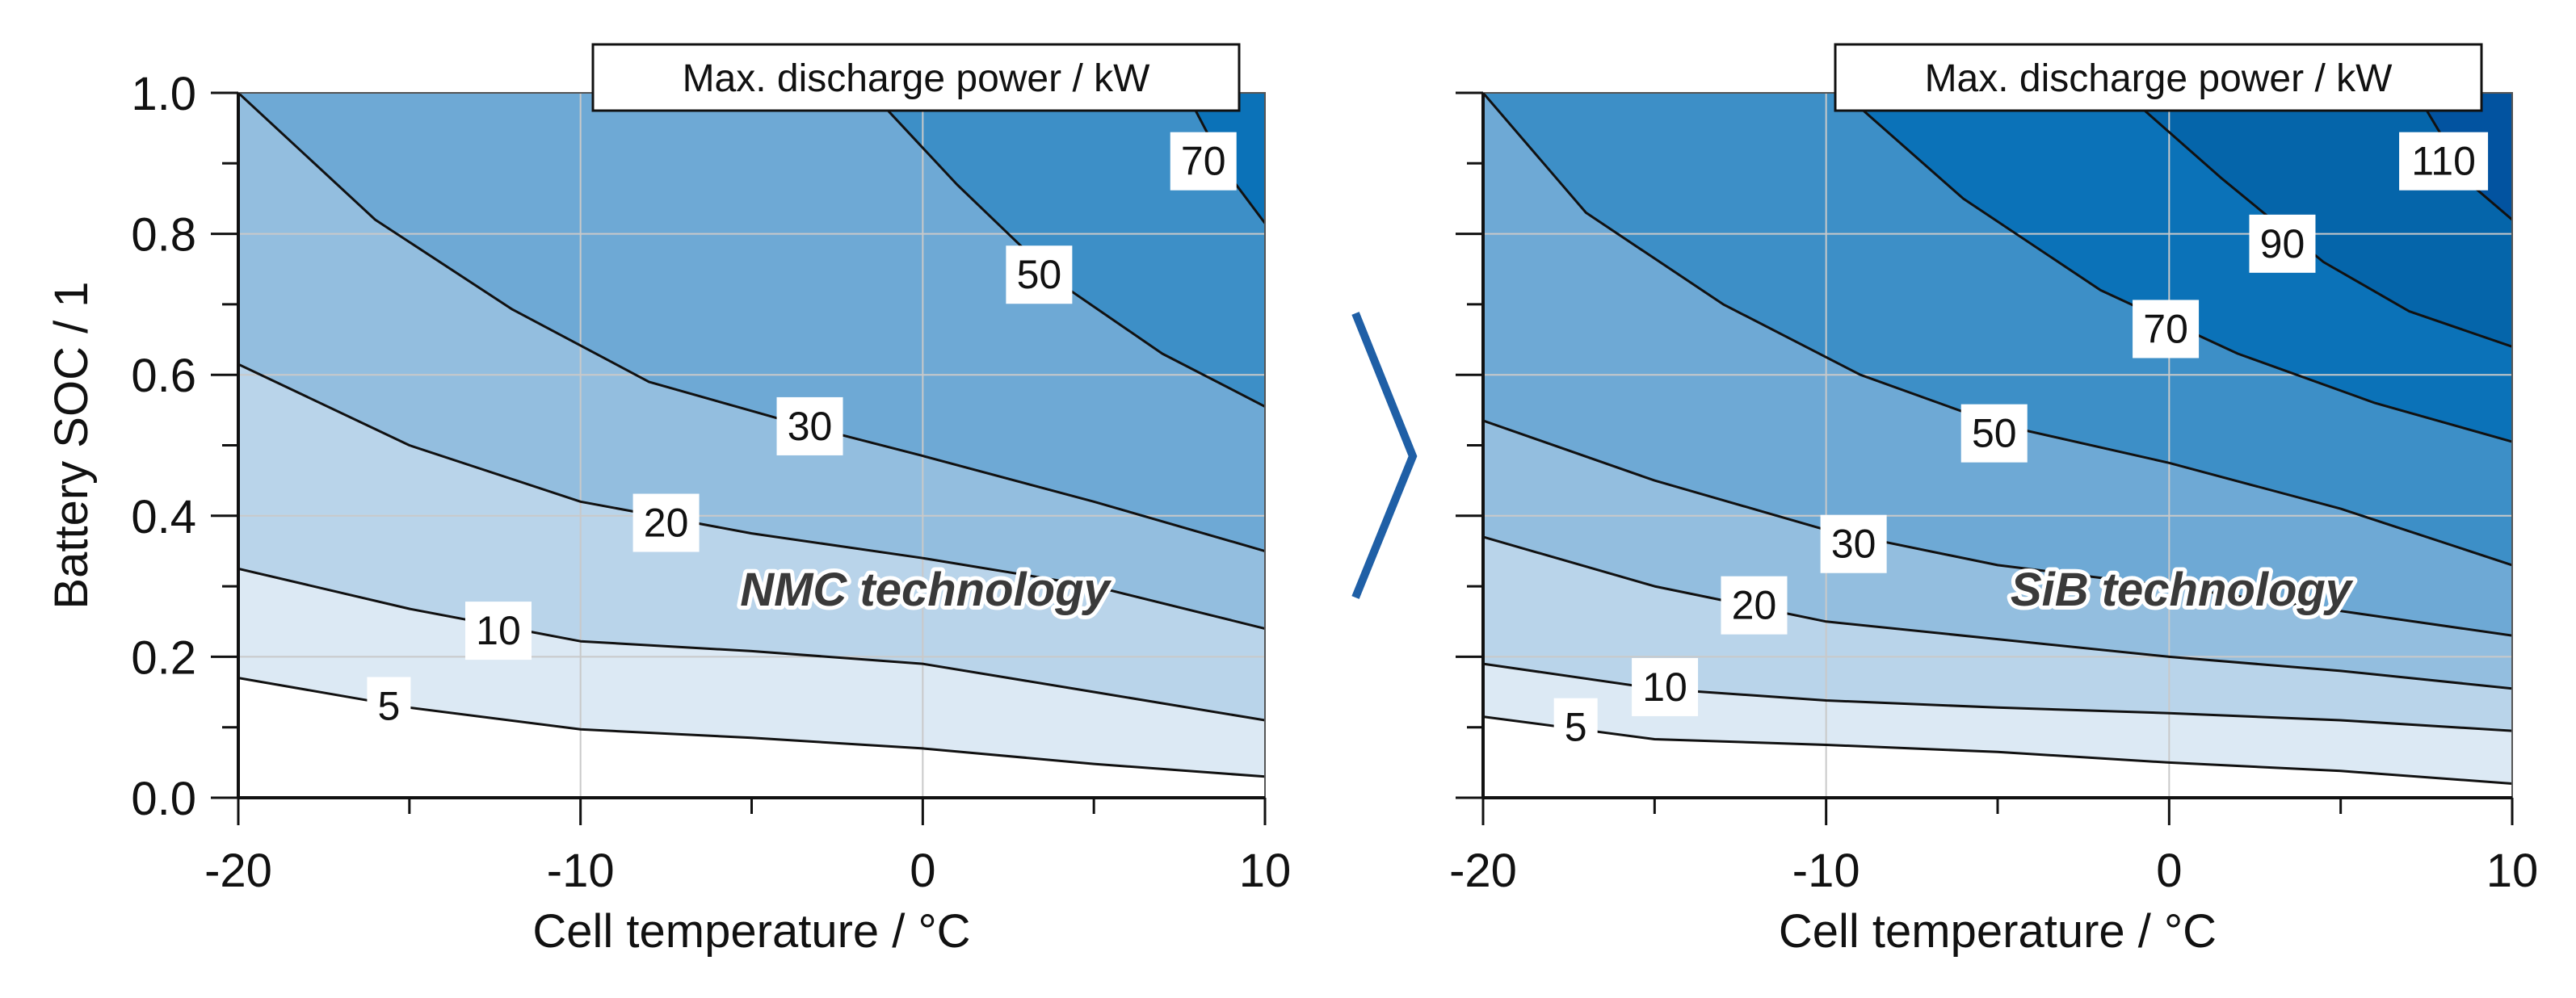  I want to click on contour-label-90: 90, so click(2283, 243).